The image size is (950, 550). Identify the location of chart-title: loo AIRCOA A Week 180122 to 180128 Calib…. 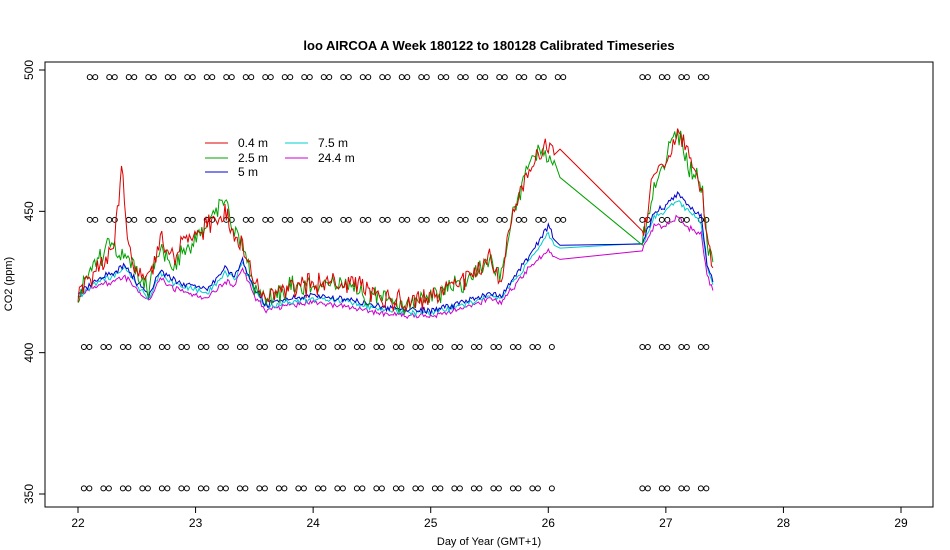
(488, 45).